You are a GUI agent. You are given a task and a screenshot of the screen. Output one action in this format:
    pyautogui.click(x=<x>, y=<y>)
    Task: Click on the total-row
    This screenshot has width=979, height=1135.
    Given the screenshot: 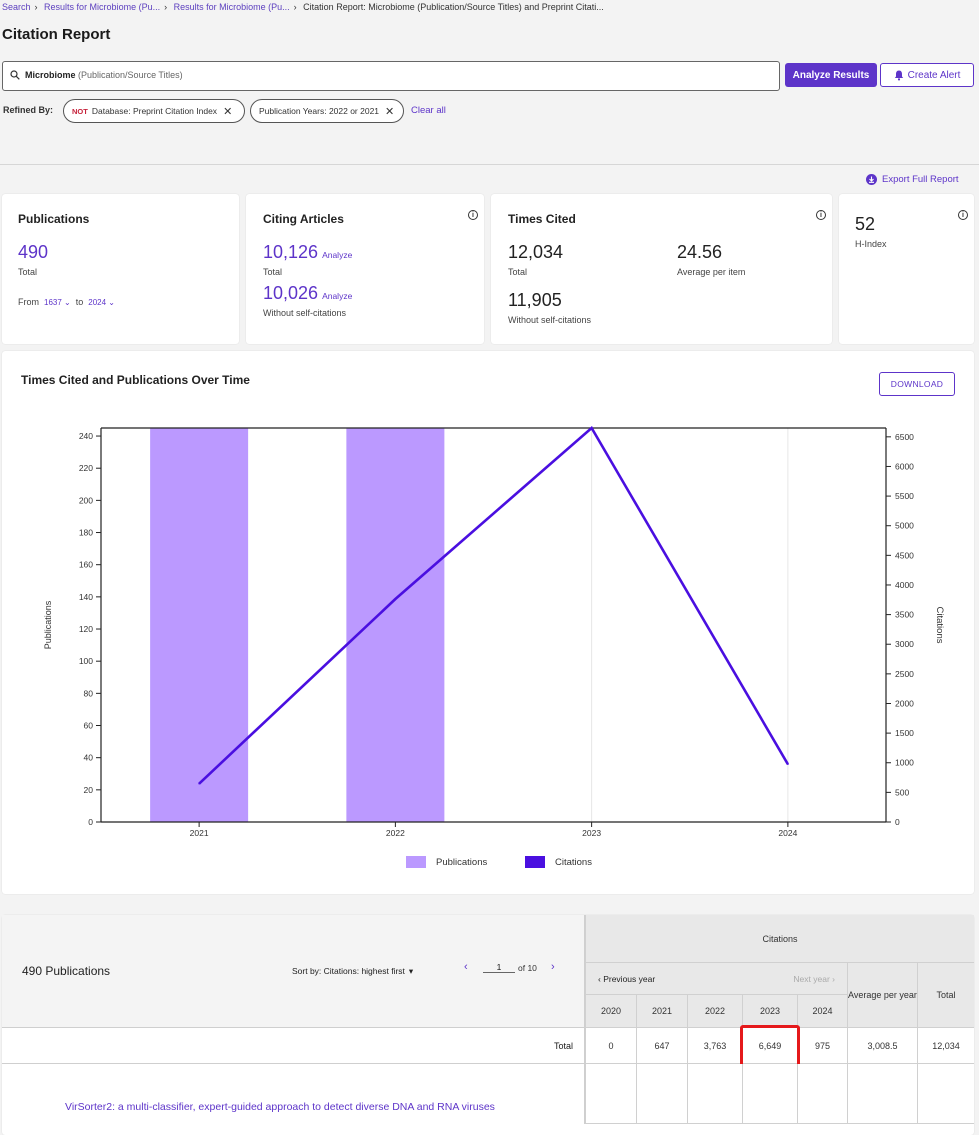 What is the action you would take?
    pyautogui.click(x=488, y=1046)
    